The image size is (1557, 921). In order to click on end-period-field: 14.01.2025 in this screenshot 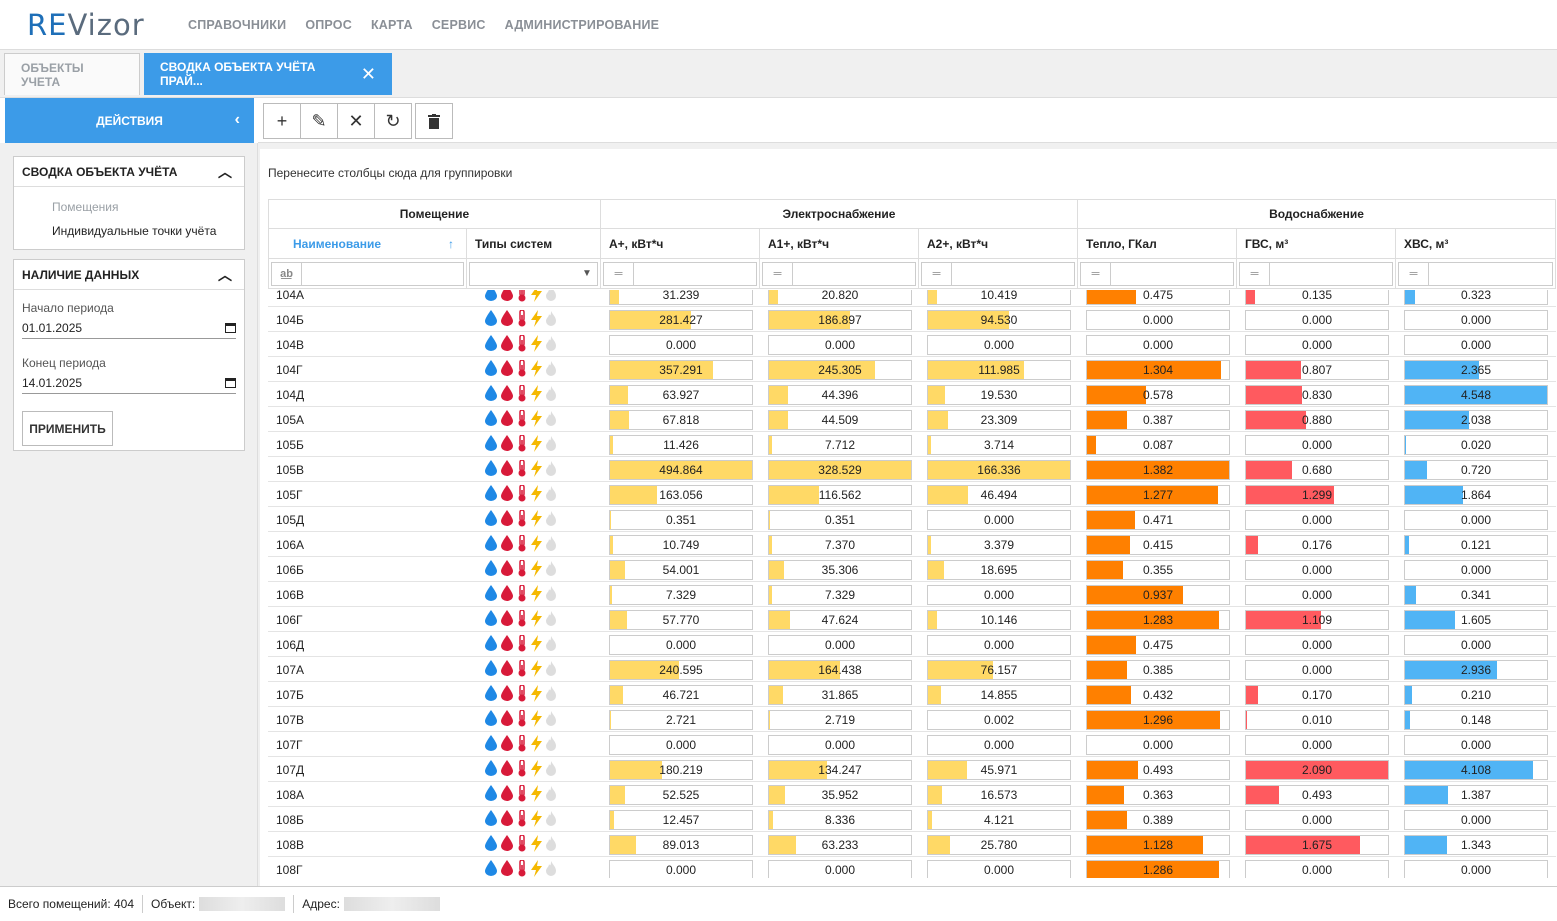, I will do `click(129, 383)`.